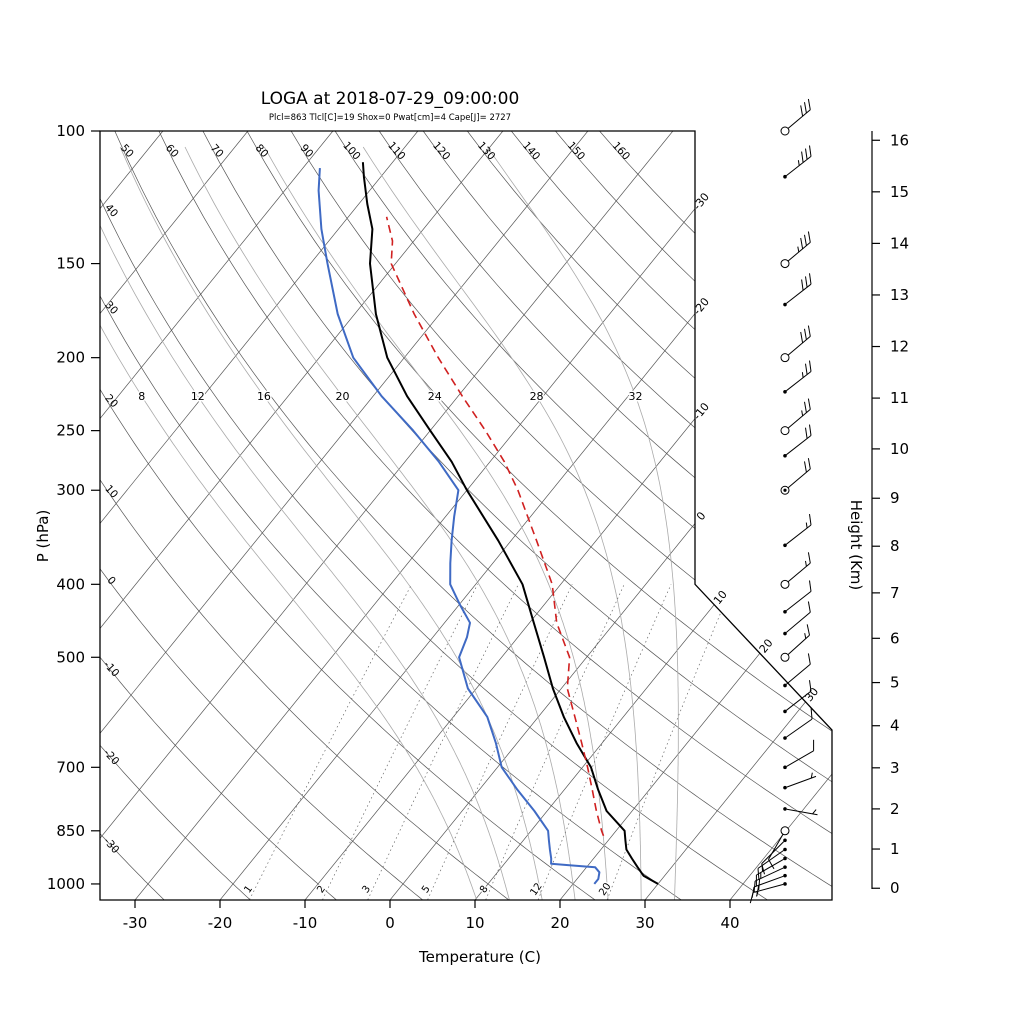  What do you see at coordinates (895, 809) in the screenshot?
I see `height-tick-label: 2` at bounding box center [895, 809].